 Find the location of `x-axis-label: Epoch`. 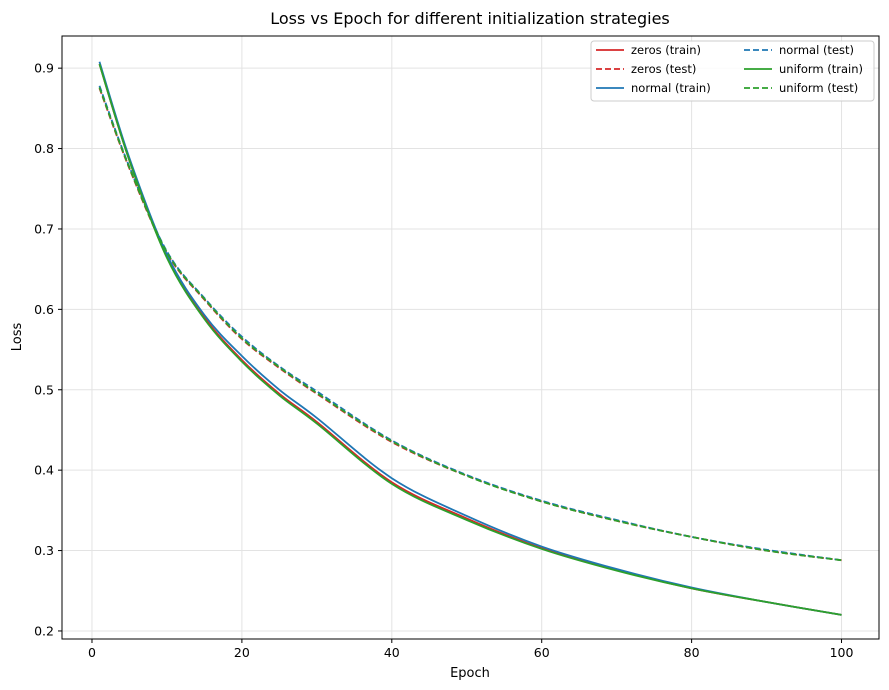

x-axis-label: Epoch is located at coordinates (470, 673).